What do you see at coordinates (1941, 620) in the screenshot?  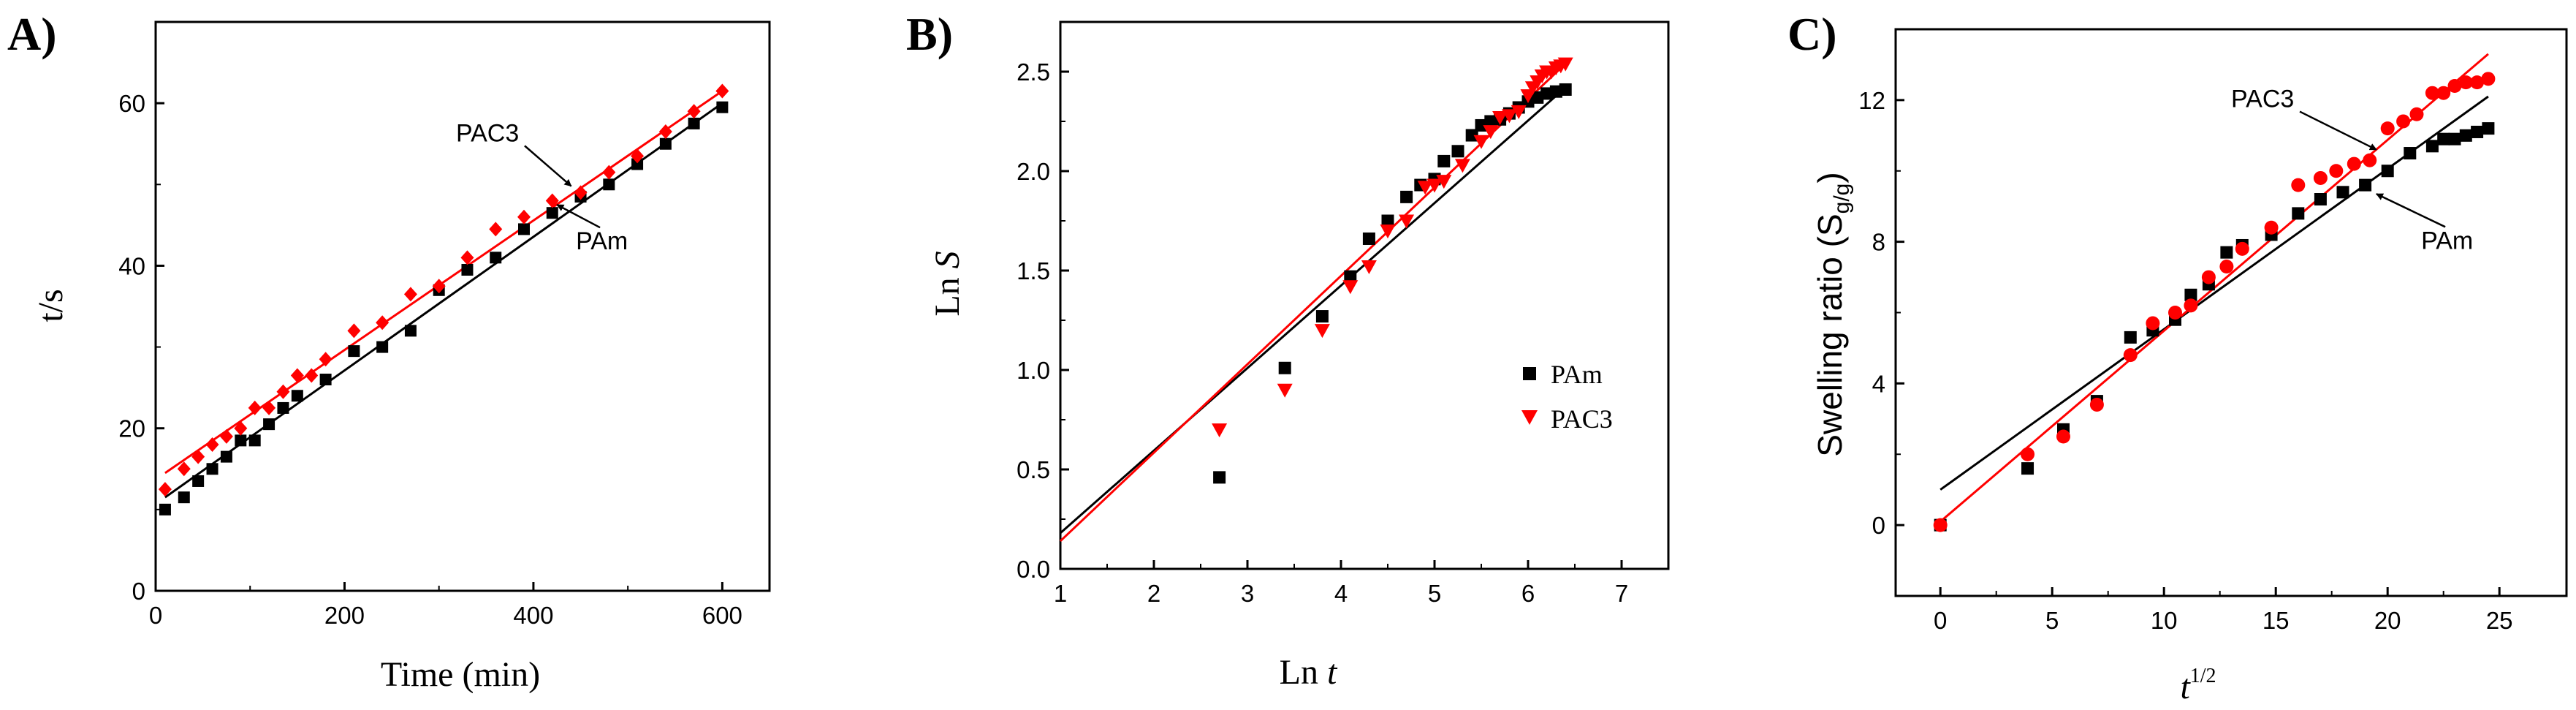 I see `panel-c-x-tick-label: 0` at bounding box center [1941, 620].